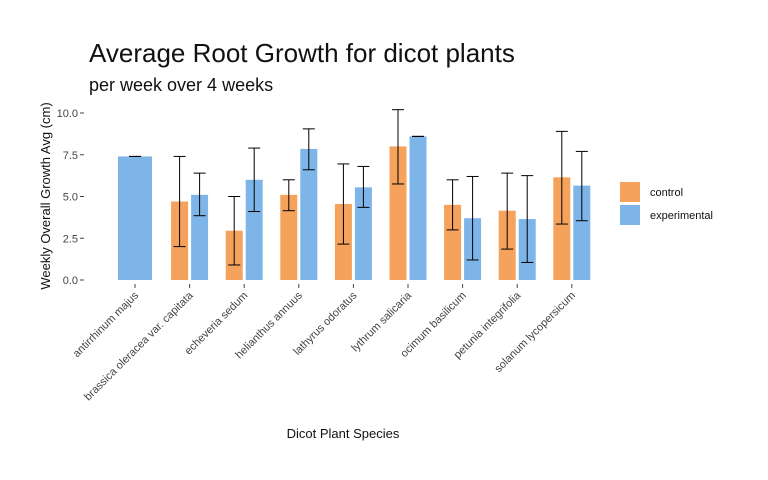  I want to click on y-axis-ticks: 0.0 2.5 5.0 7.5 10.0, so click(70, 197).